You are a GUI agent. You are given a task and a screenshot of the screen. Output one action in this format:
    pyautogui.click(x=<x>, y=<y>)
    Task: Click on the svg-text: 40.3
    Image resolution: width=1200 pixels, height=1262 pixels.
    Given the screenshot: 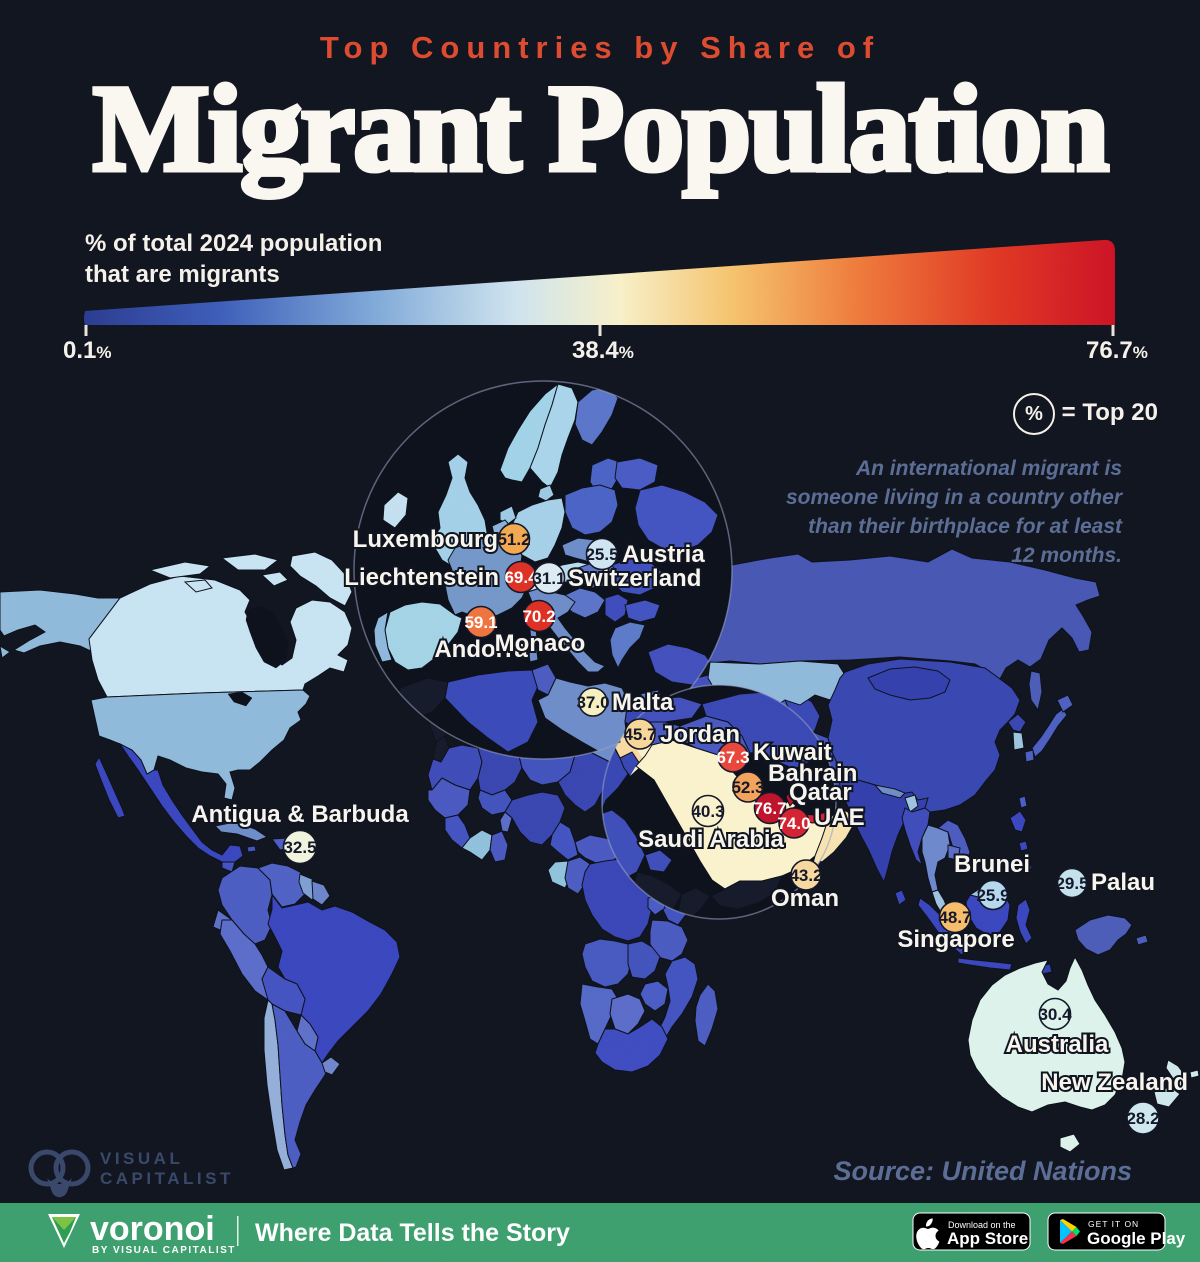 What is the action you would take?
    pyautogui.click(x=707, y=811)
    